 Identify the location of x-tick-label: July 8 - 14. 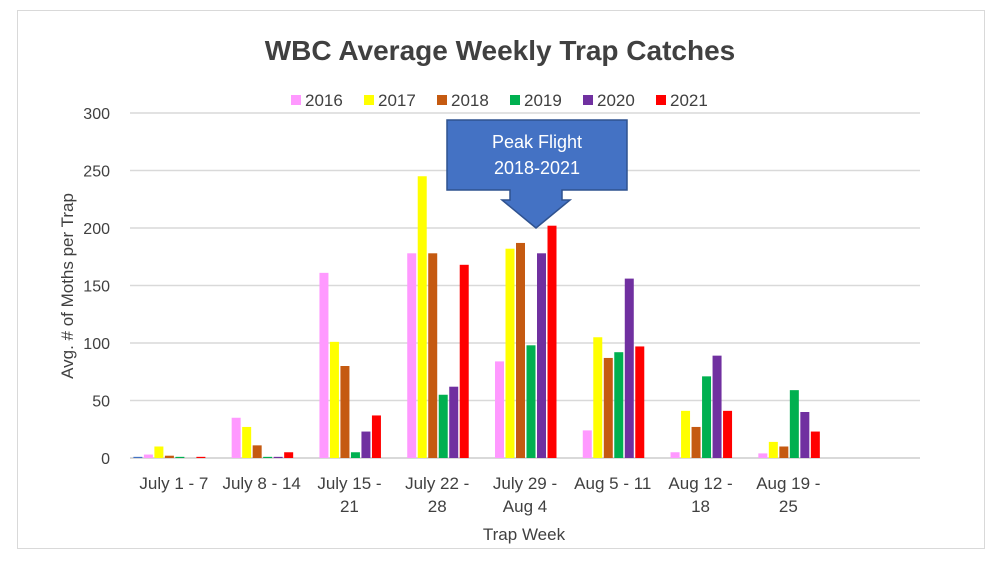
(261, 483).